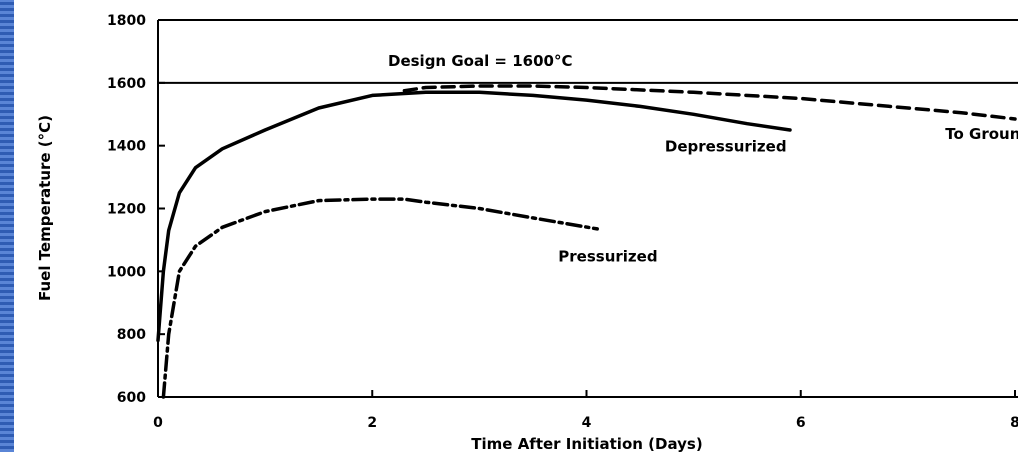  What do you see at coordinates (788, 195) in the screenshot?
I see `series-annotations: Depressurized To Ground Pressurized` at bounding box center [788, 195].